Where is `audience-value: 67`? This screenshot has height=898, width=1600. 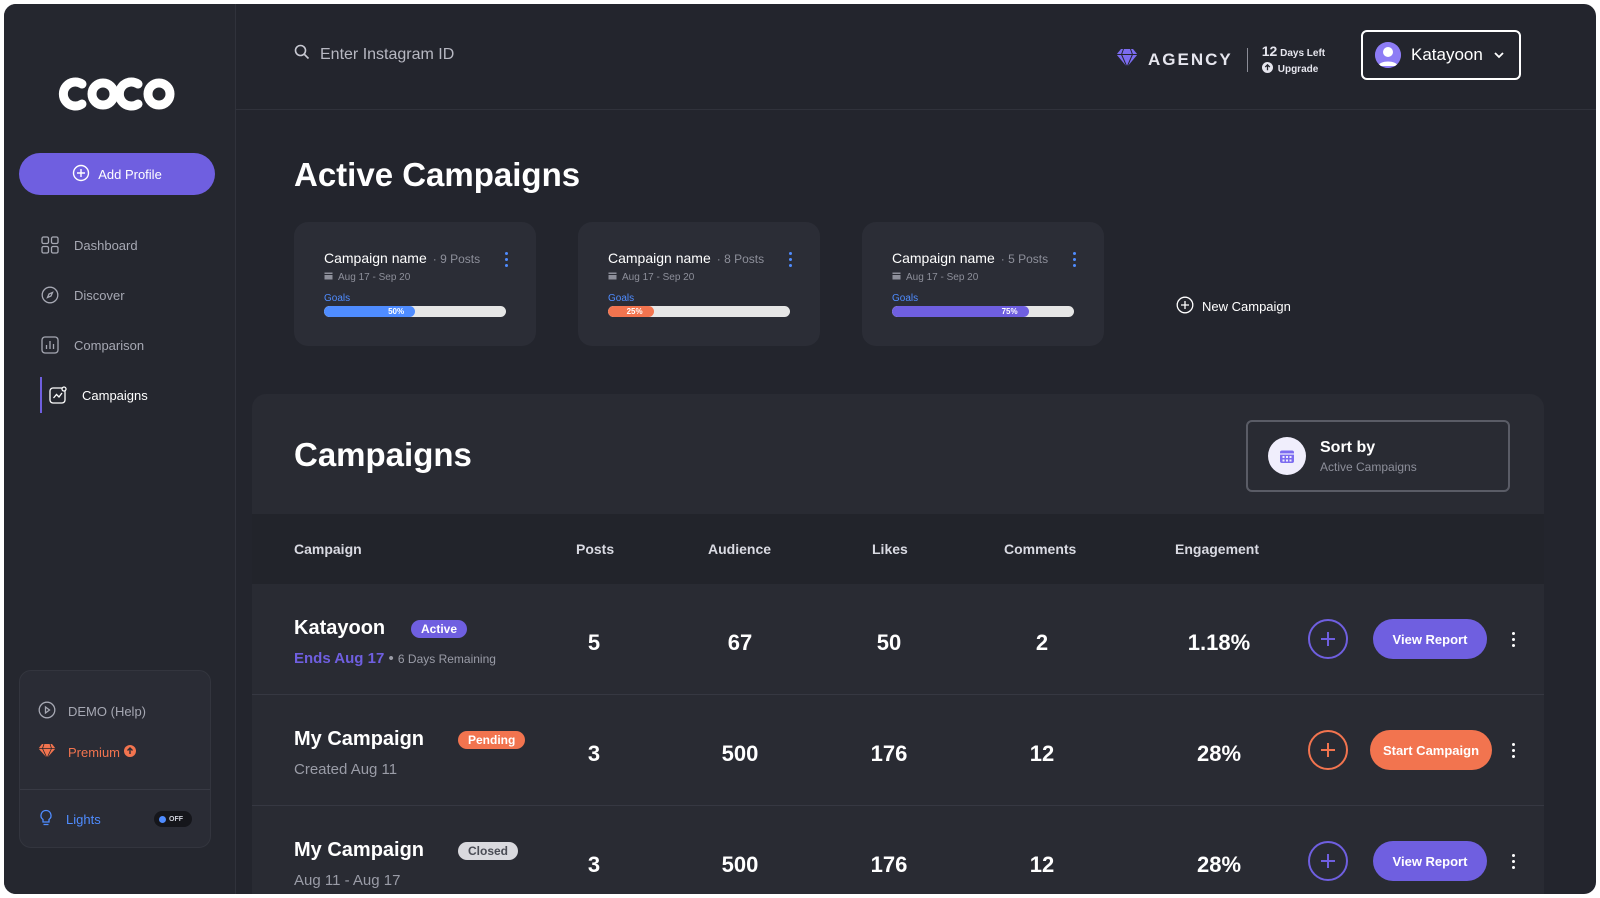 audience-value: 67 is located at coordinates (740, 642).